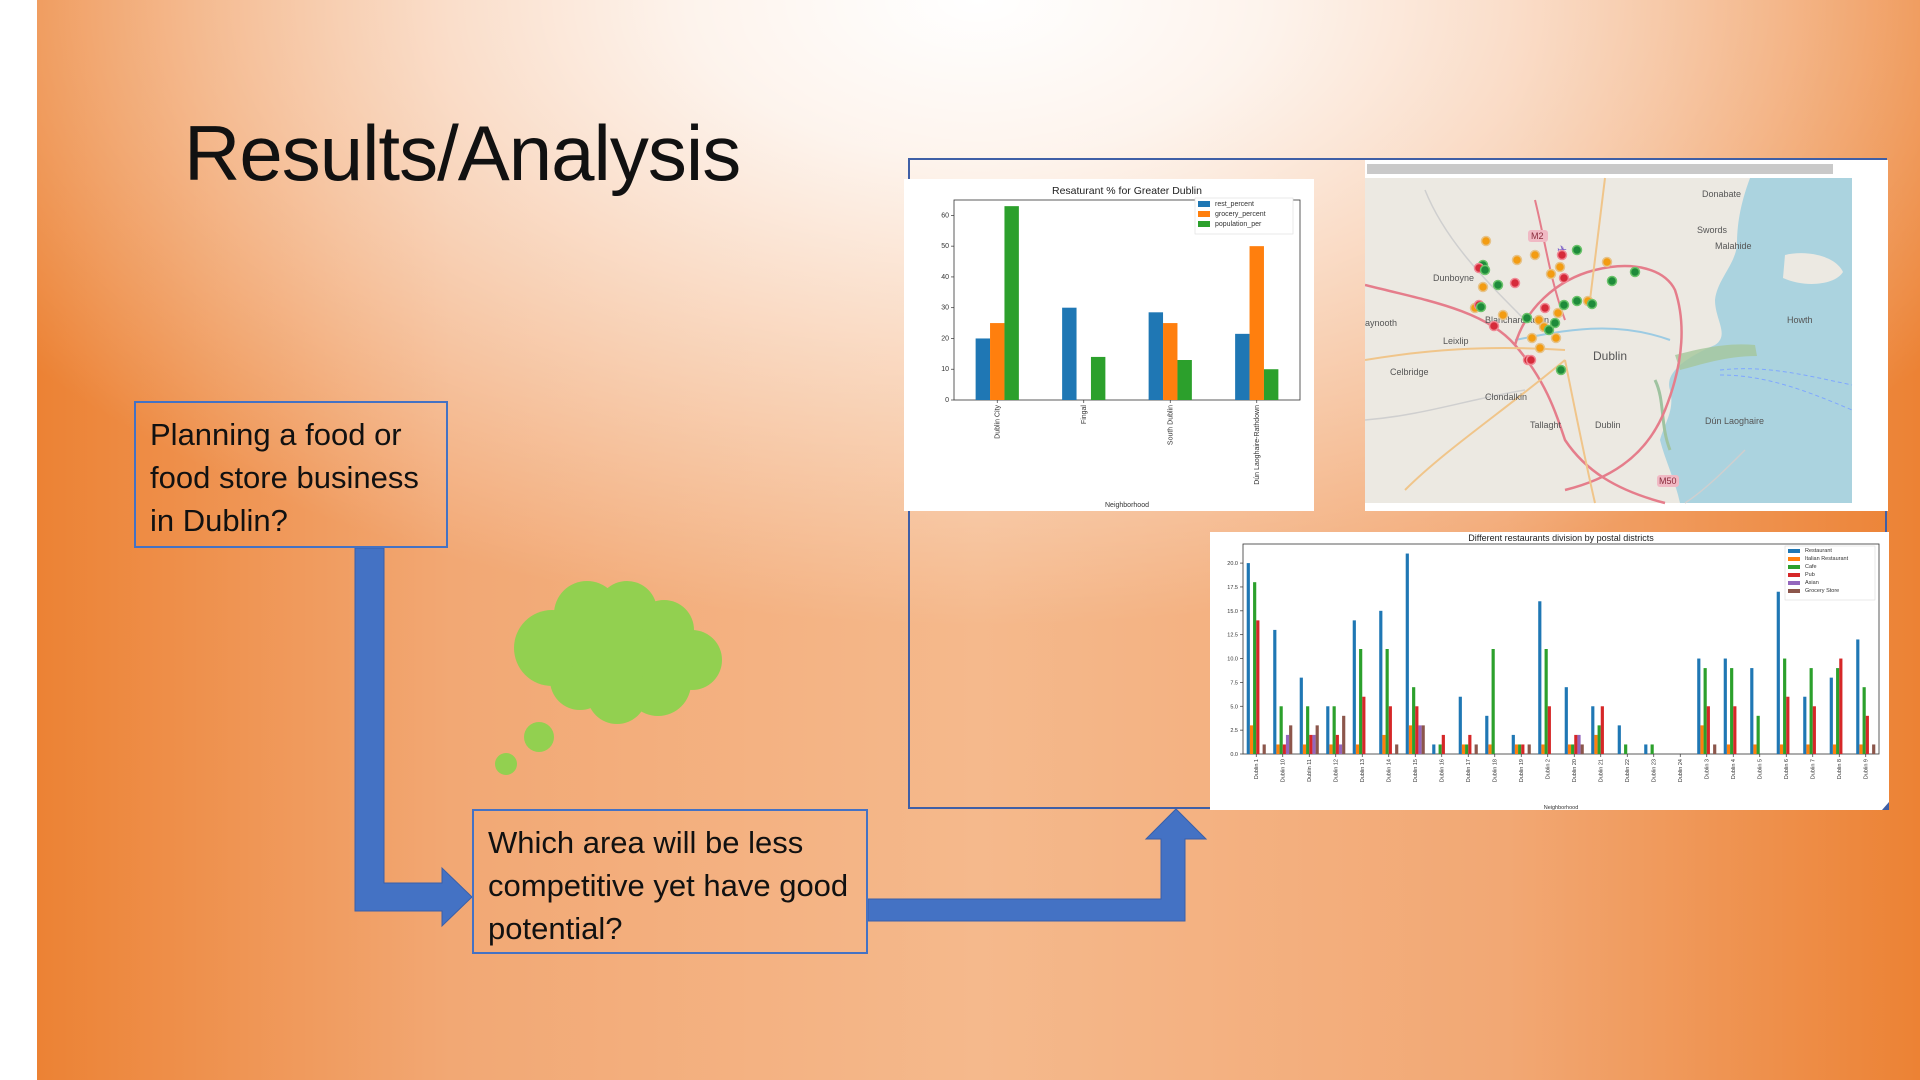 The image size is (1920, 1080). Describe the element at coordinates (1885, 806) in the screenshot. I see `frame-corner` at that location.